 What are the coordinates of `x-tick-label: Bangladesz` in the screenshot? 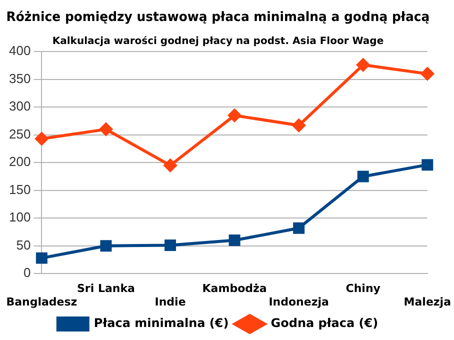 It's located at (42, 301).